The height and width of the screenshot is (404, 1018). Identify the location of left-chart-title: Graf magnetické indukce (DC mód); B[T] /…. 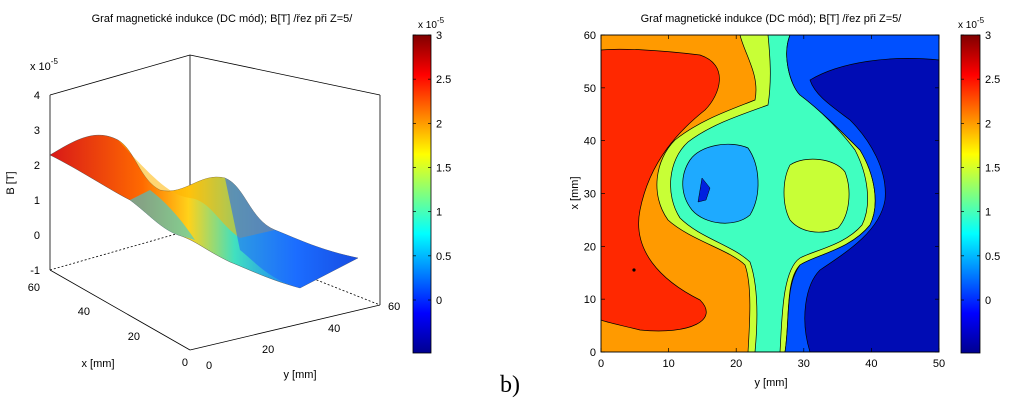
(223, 19).